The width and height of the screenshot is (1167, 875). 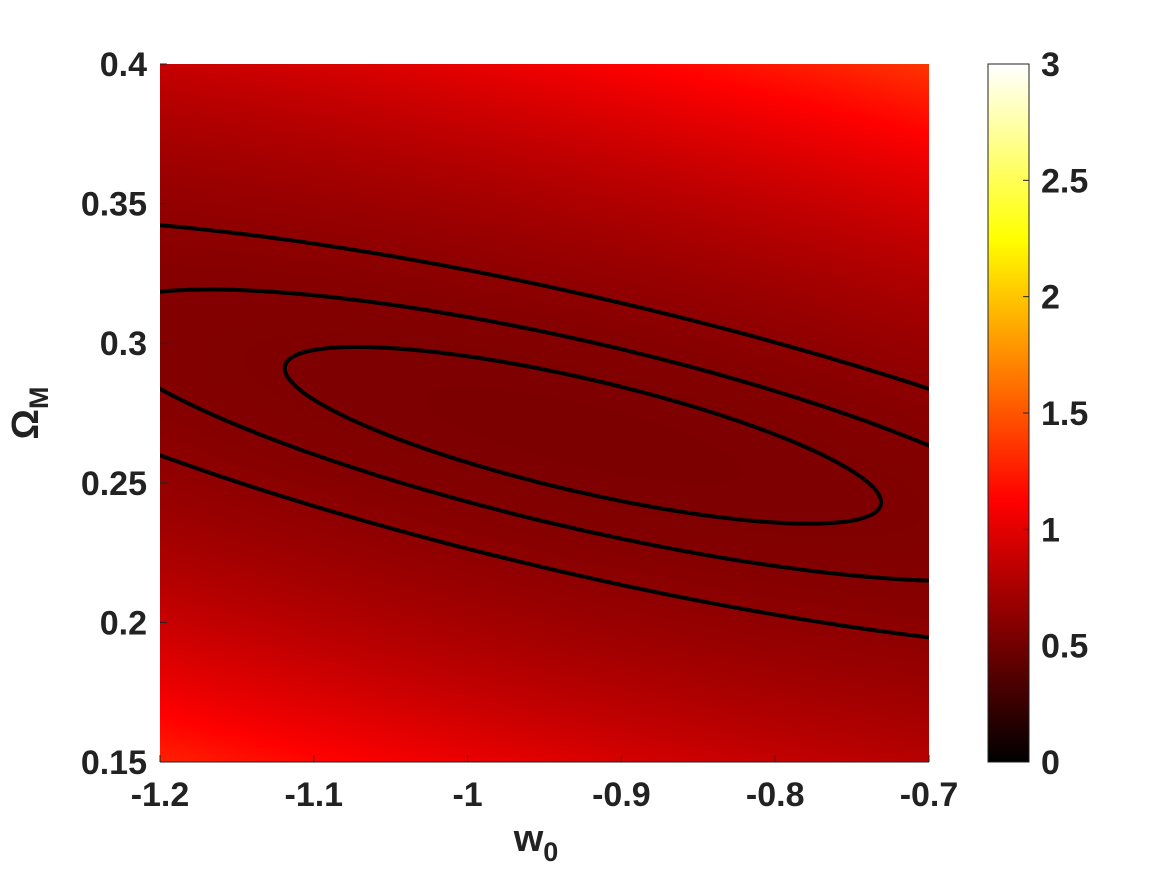 I want to click on colorbar-tick-label: 0, so click(x=1050, y=763).